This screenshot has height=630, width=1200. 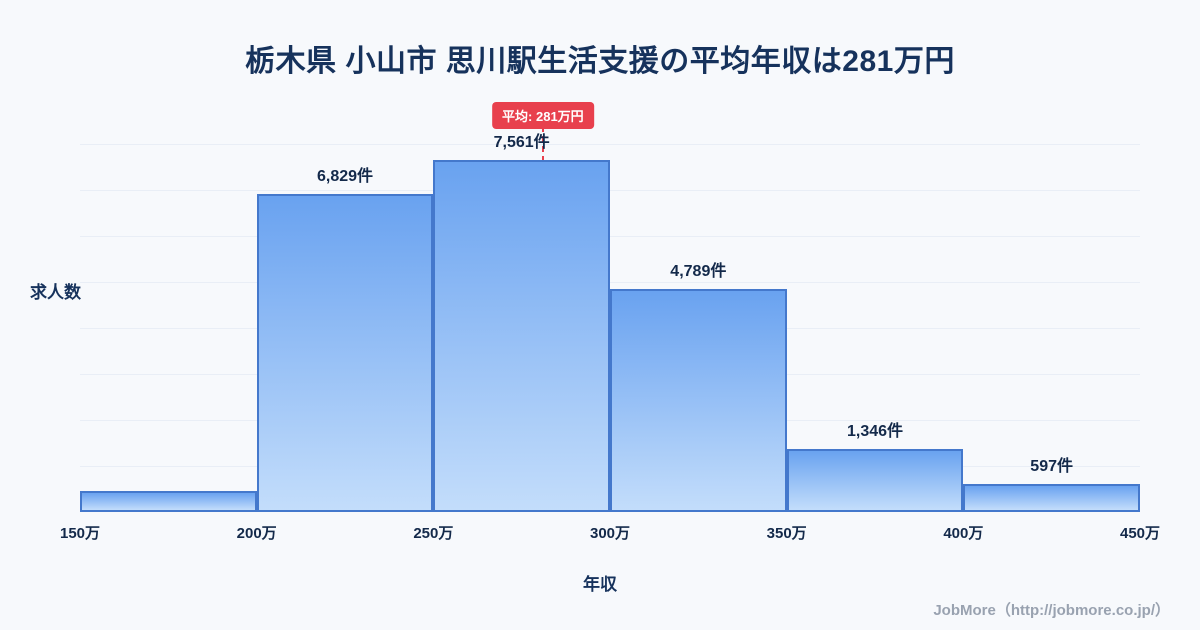 What do you see at coordinates (698, 271) in the screenshot?
I see `bar-value-label: 4,789件` at bounding box center [698, 271].